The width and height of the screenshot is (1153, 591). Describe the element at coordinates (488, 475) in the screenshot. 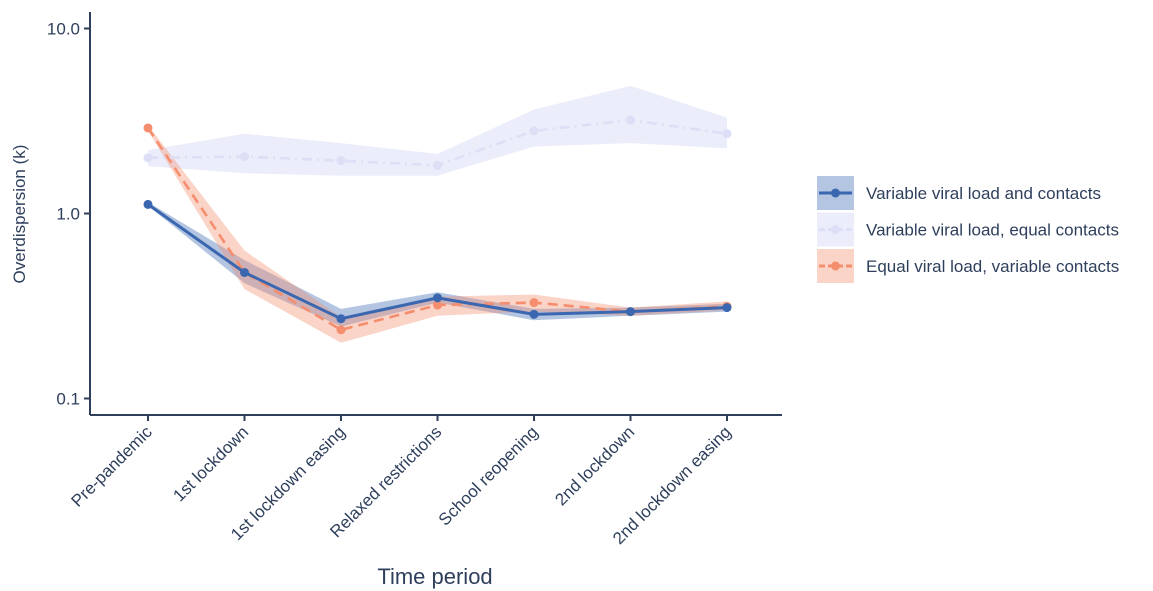

I see `x-tick-label: School reopening` at that location.